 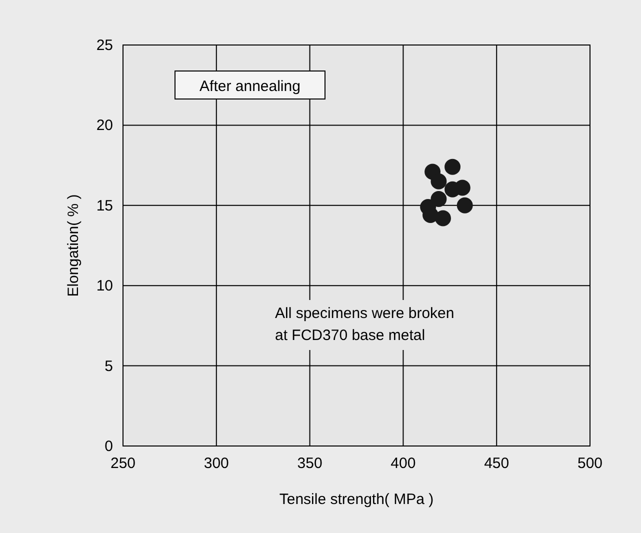 I want to click on x-tick-label: 250, so click(x=123, y=463).